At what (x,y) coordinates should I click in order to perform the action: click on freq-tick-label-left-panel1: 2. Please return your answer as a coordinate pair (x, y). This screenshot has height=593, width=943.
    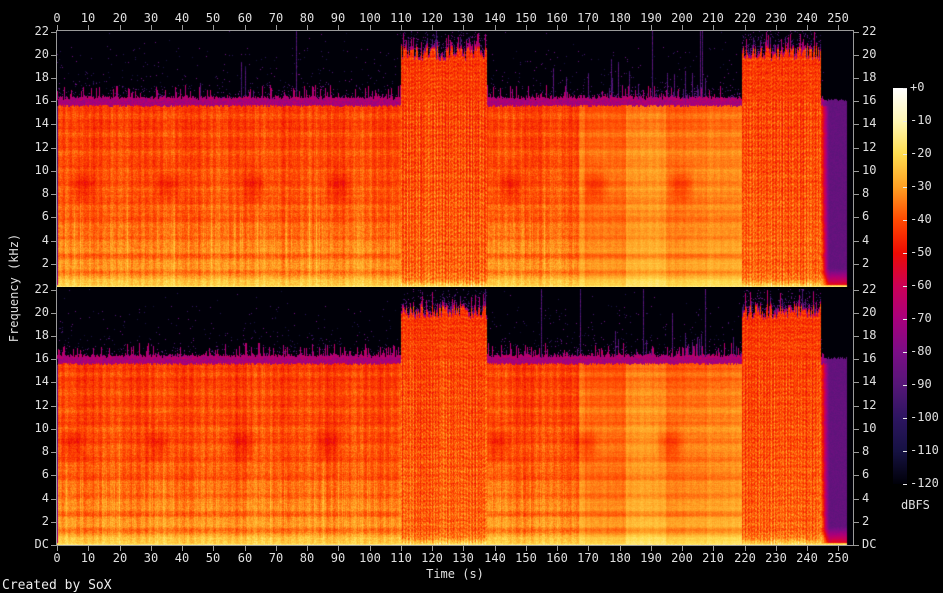
    Looking at the image, I should click on (45, 263).